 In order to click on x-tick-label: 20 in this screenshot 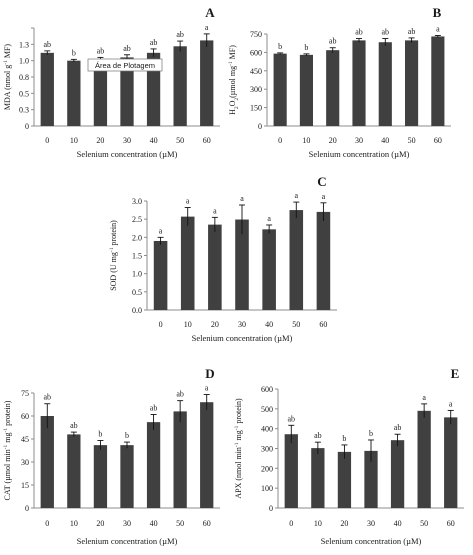, I will do `click(215, 324)`.